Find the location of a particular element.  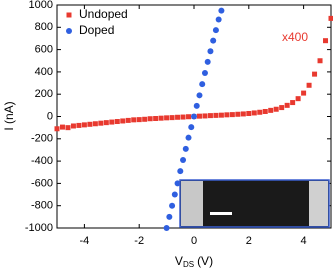

y-tick-label: 400 is located at coordinates (44, 72).